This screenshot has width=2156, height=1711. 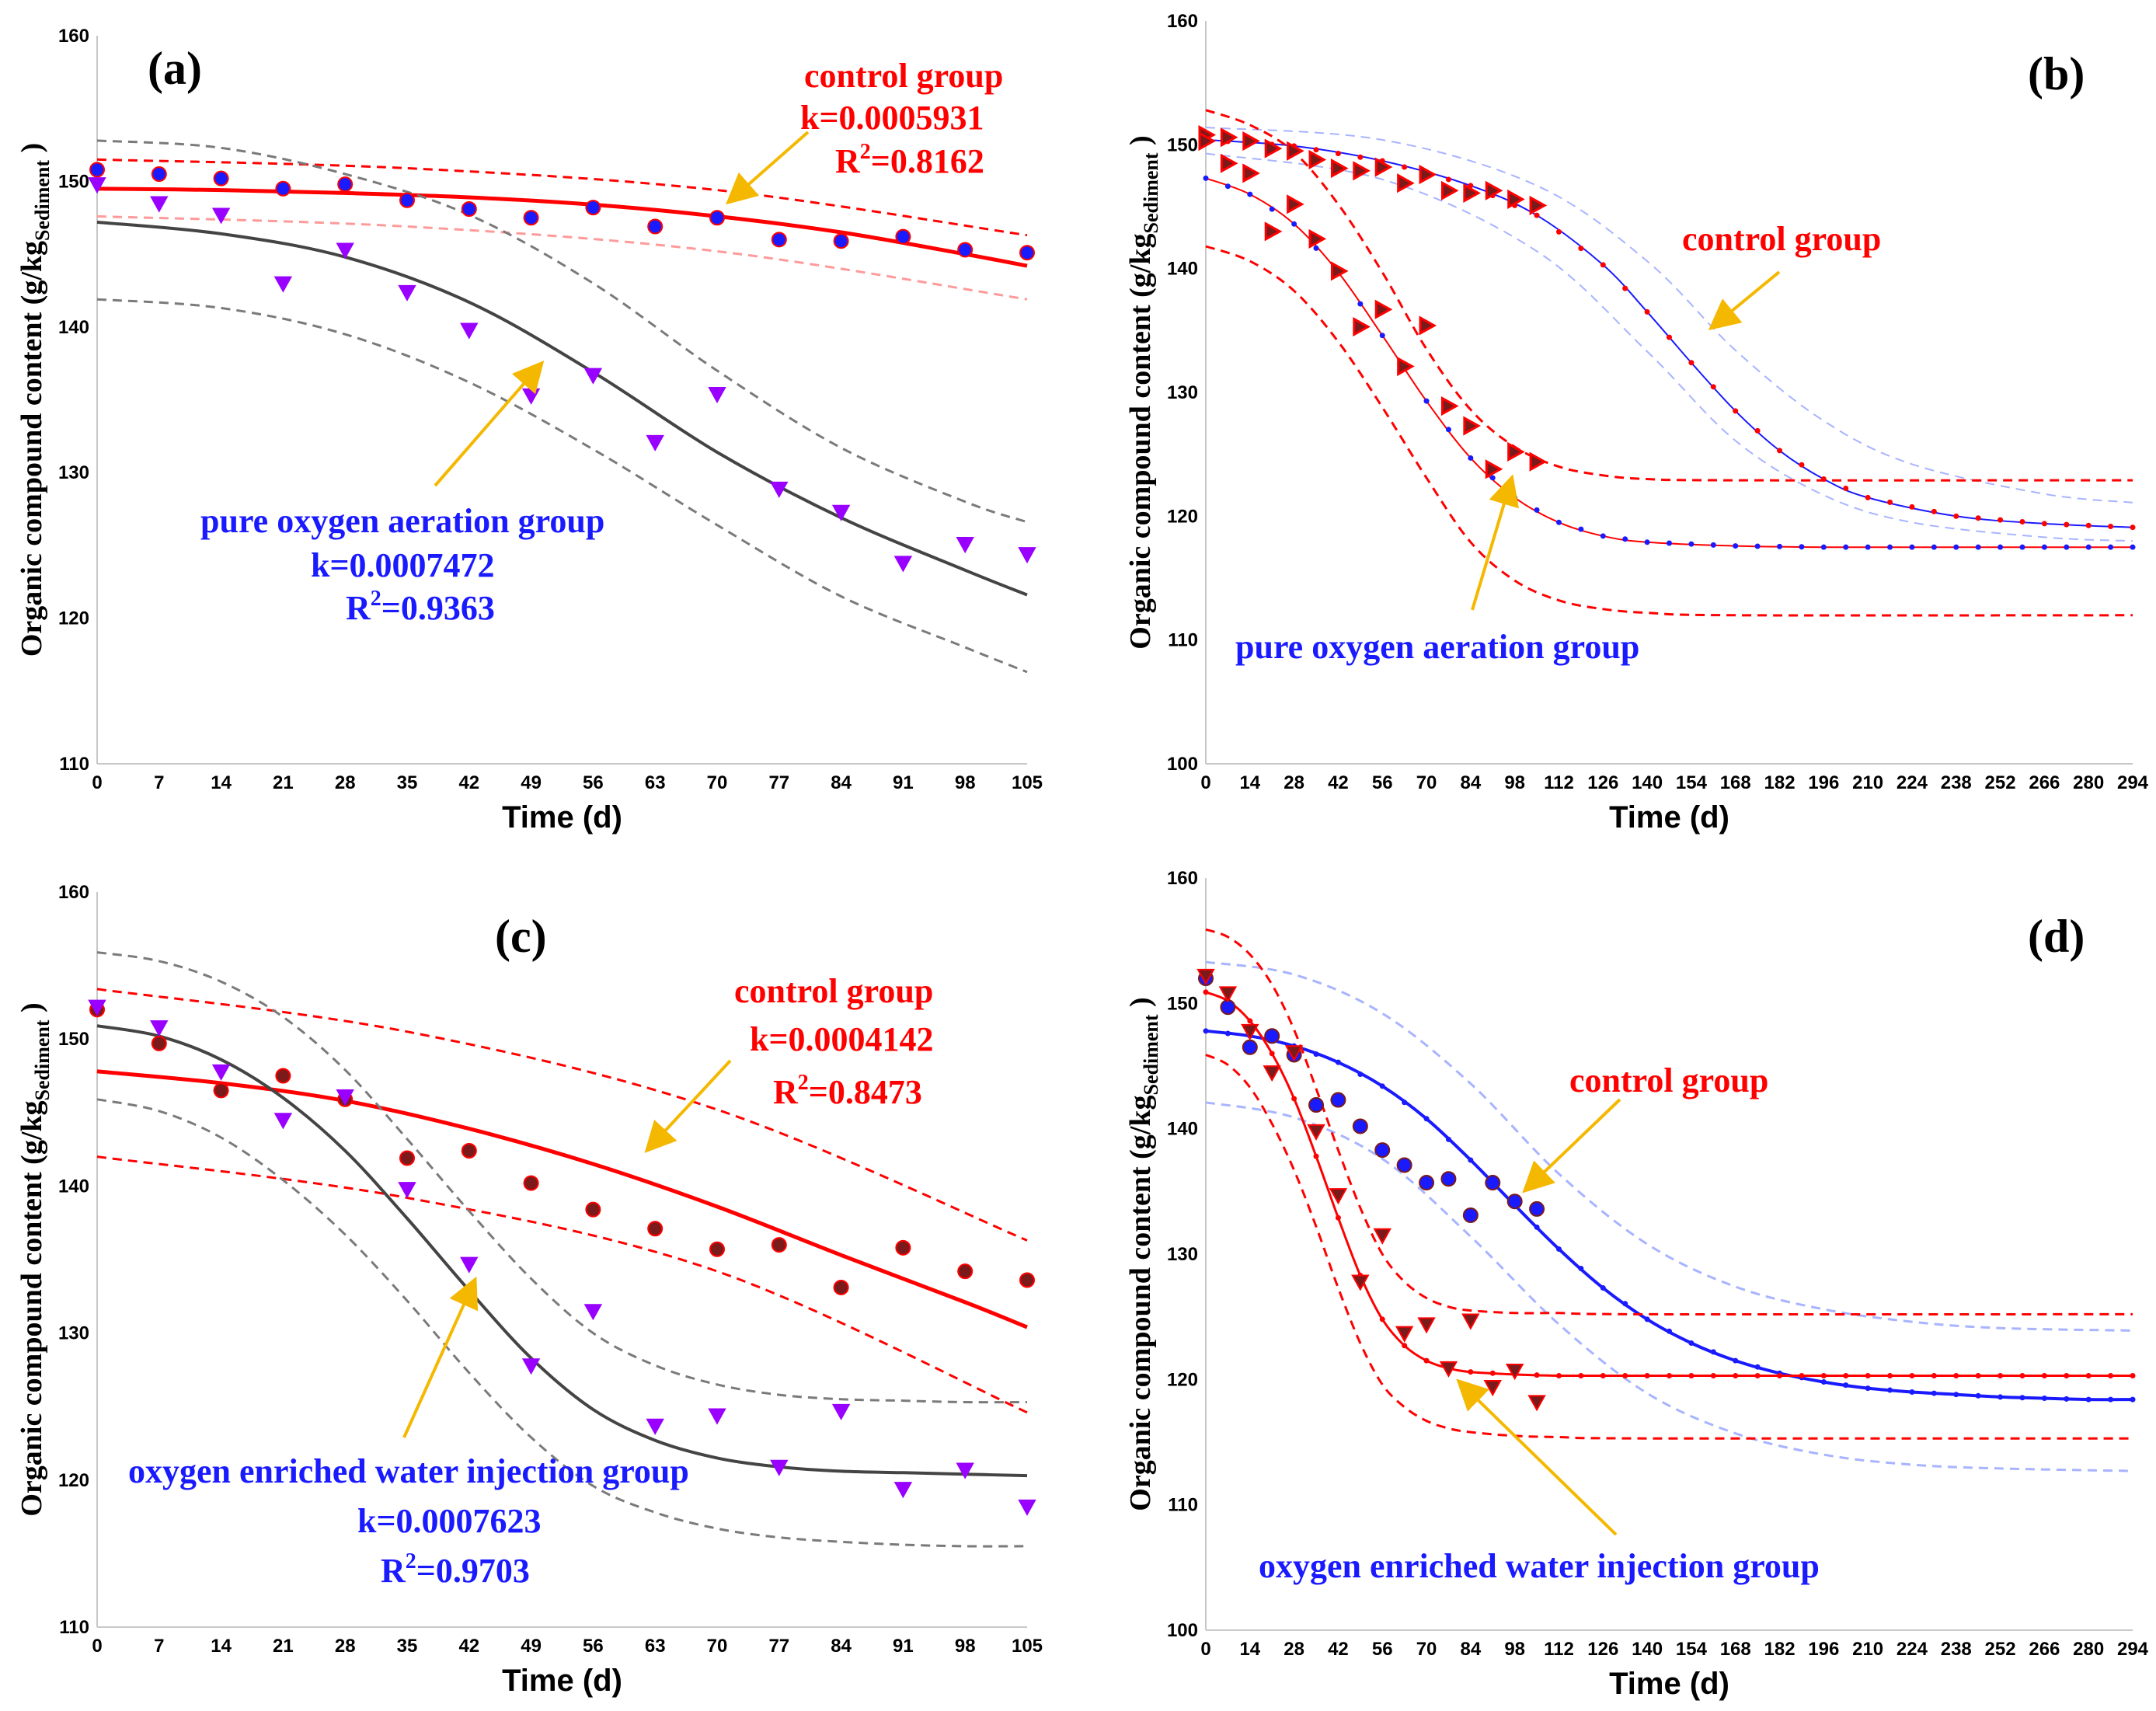 What do you see at coordinates (2056, 936) in the screenshot?
I see `panel-d-label: (d)` at bounding box center [2056, 936].